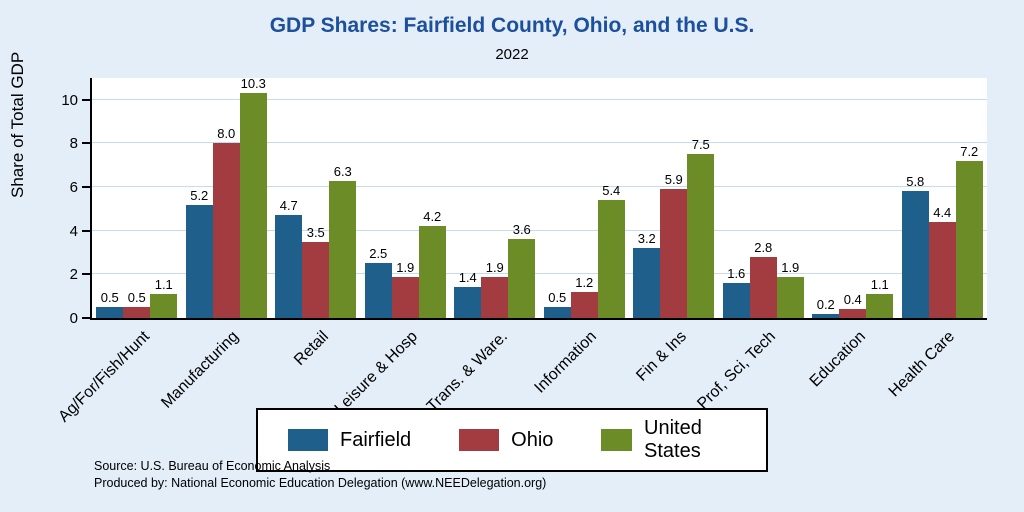 Image resolution: width=1024 pixels, height=512 pixels. I want to click on legend-label: Fairfield, so click(376, 439).